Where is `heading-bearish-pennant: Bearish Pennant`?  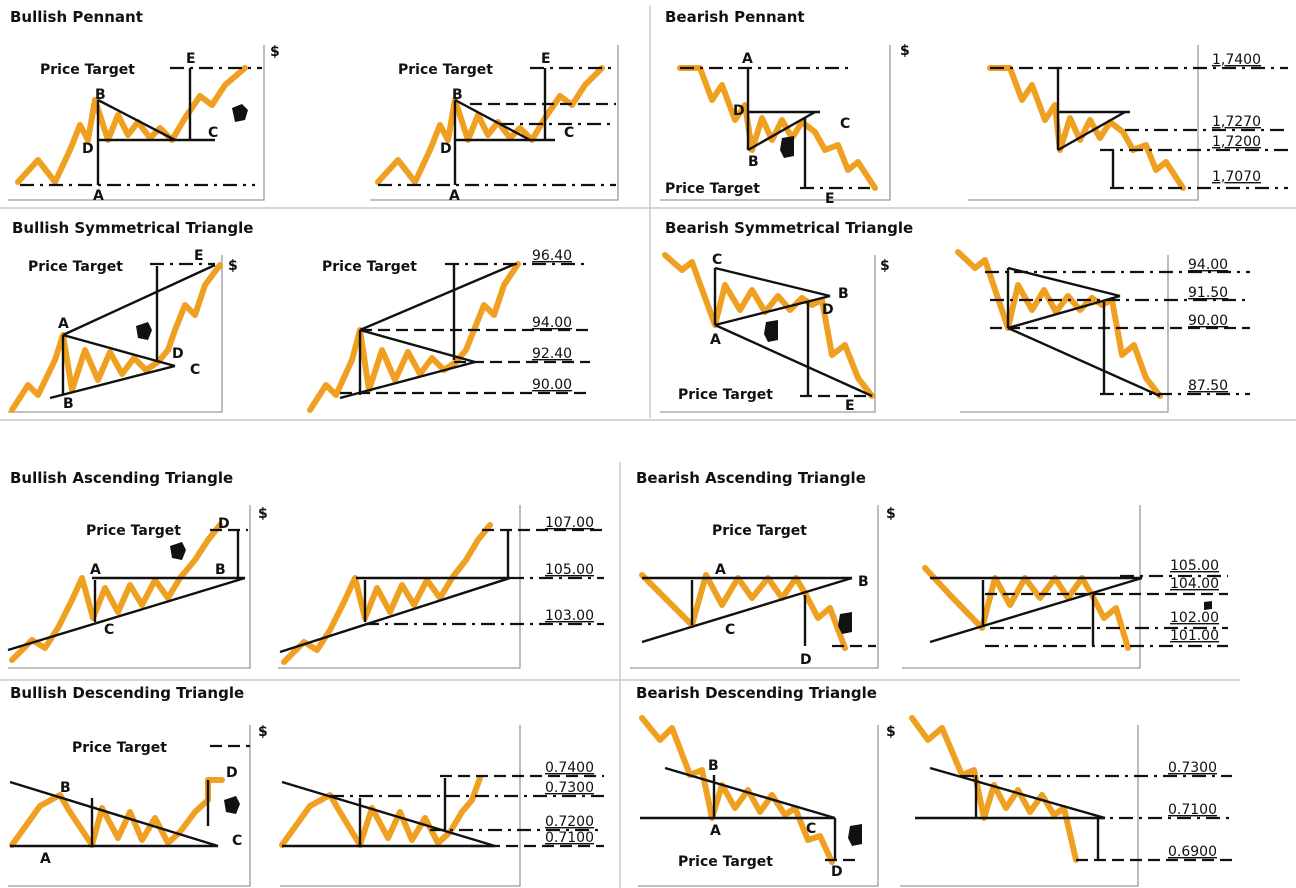
heading-bearish-pennant: Bearish Pennant is located at coordinates (735, 17).